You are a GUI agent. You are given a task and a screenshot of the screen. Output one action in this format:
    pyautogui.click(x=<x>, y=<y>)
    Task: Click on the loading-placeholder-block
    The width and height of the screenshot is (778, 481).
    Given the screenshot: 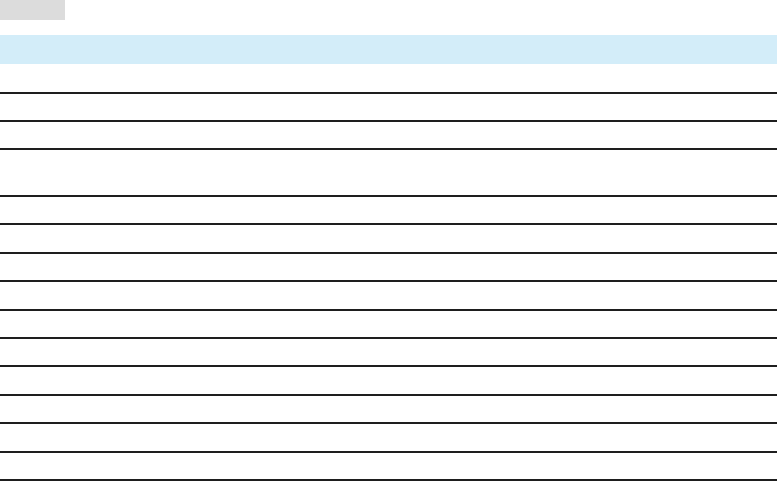 What is the action you would take?
    pyautogui.click(x=32, y=10)
    